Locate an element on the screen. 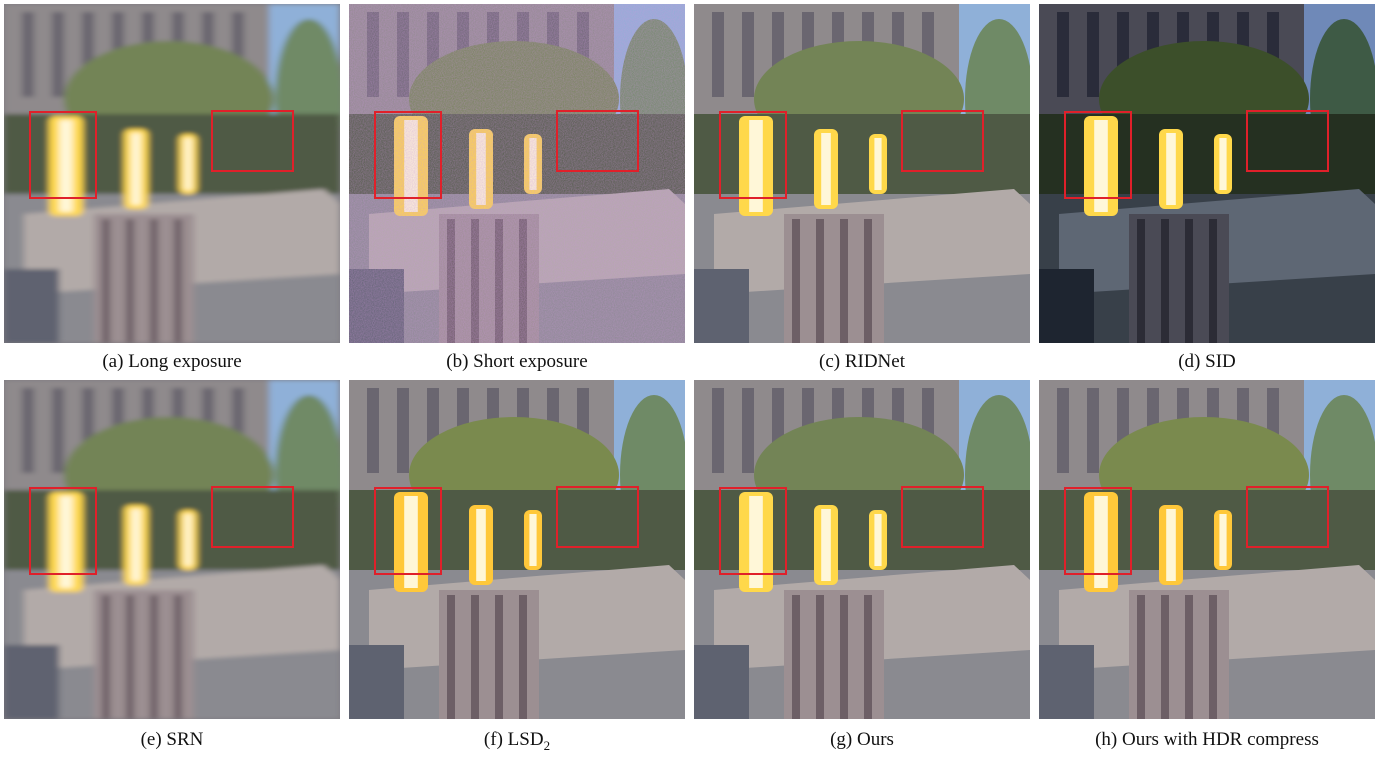  caption-b: (b) Short exposure is located at coordinates (517, 361).